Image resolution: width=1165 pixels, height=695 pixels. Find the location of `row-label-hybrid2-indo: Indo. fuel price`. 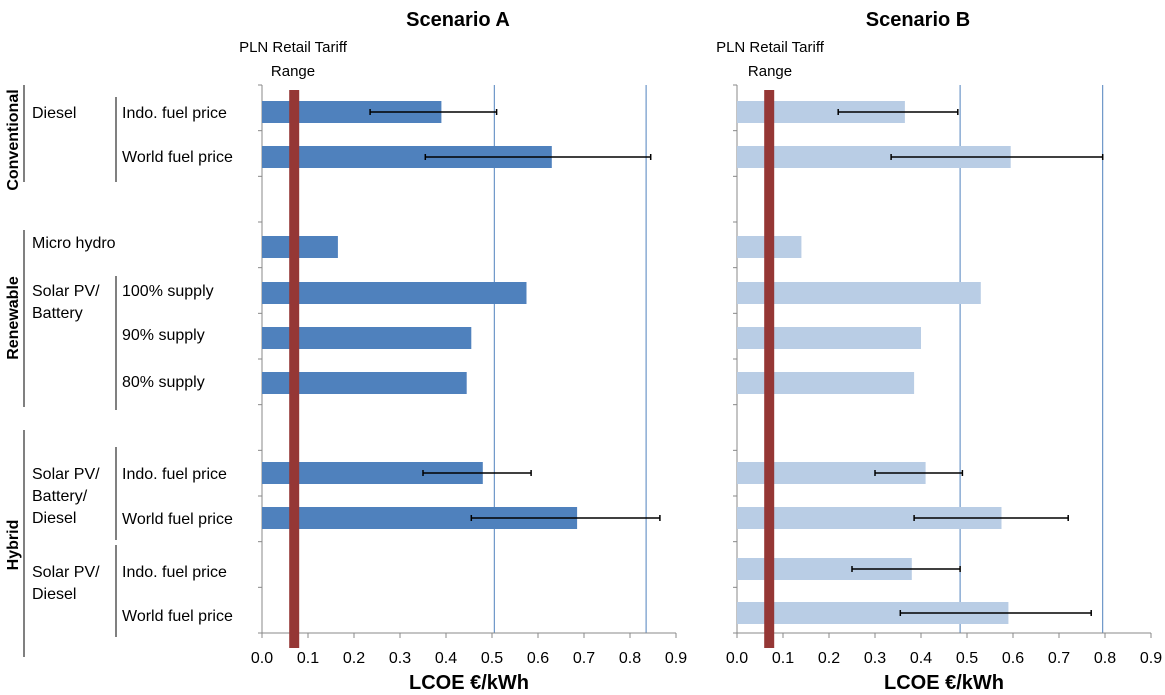

row-label-hybrid2-indo: Indo. fuel price is located at coordinates (174, 572).